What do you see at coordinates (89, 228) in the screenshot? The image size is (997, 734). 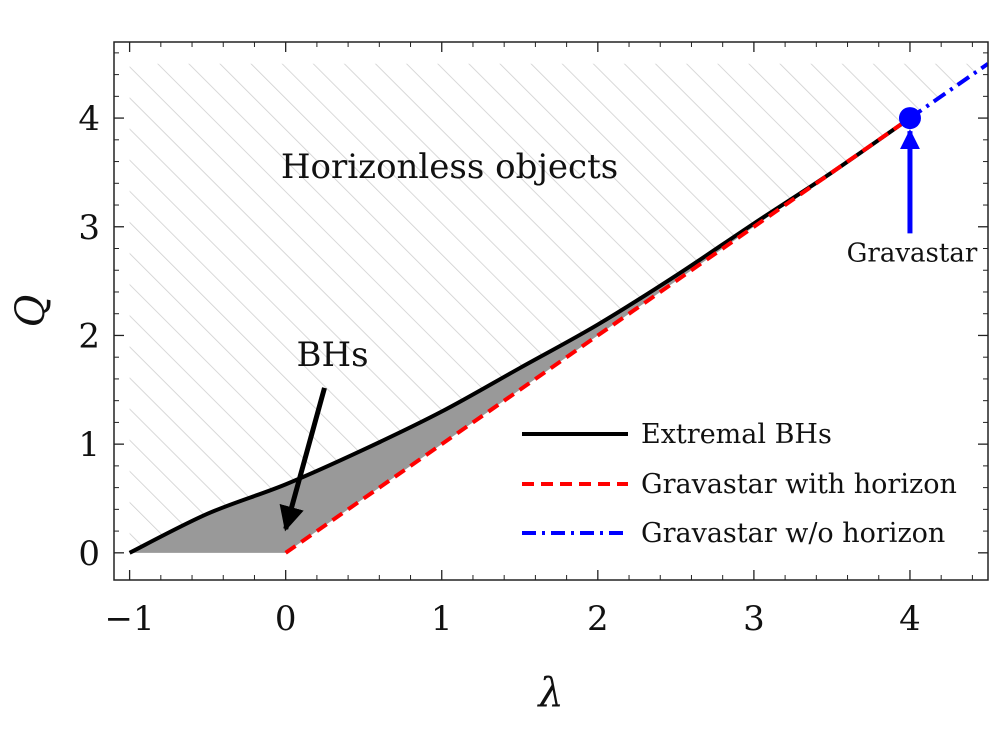 I see `y-tick-label: 3` at bounding box center [89, 228].